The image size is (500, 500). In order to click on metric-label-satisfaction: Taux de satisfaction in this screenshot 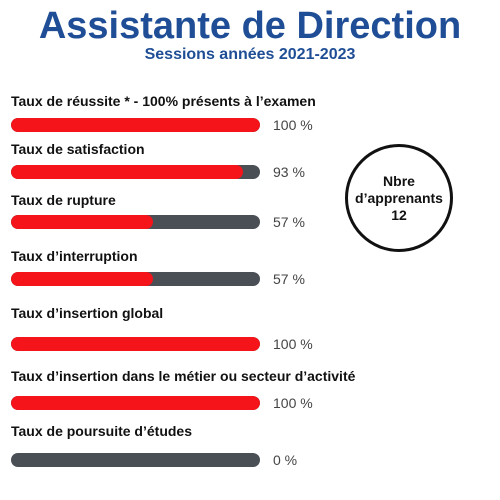, I will do `click(78, 149)`.